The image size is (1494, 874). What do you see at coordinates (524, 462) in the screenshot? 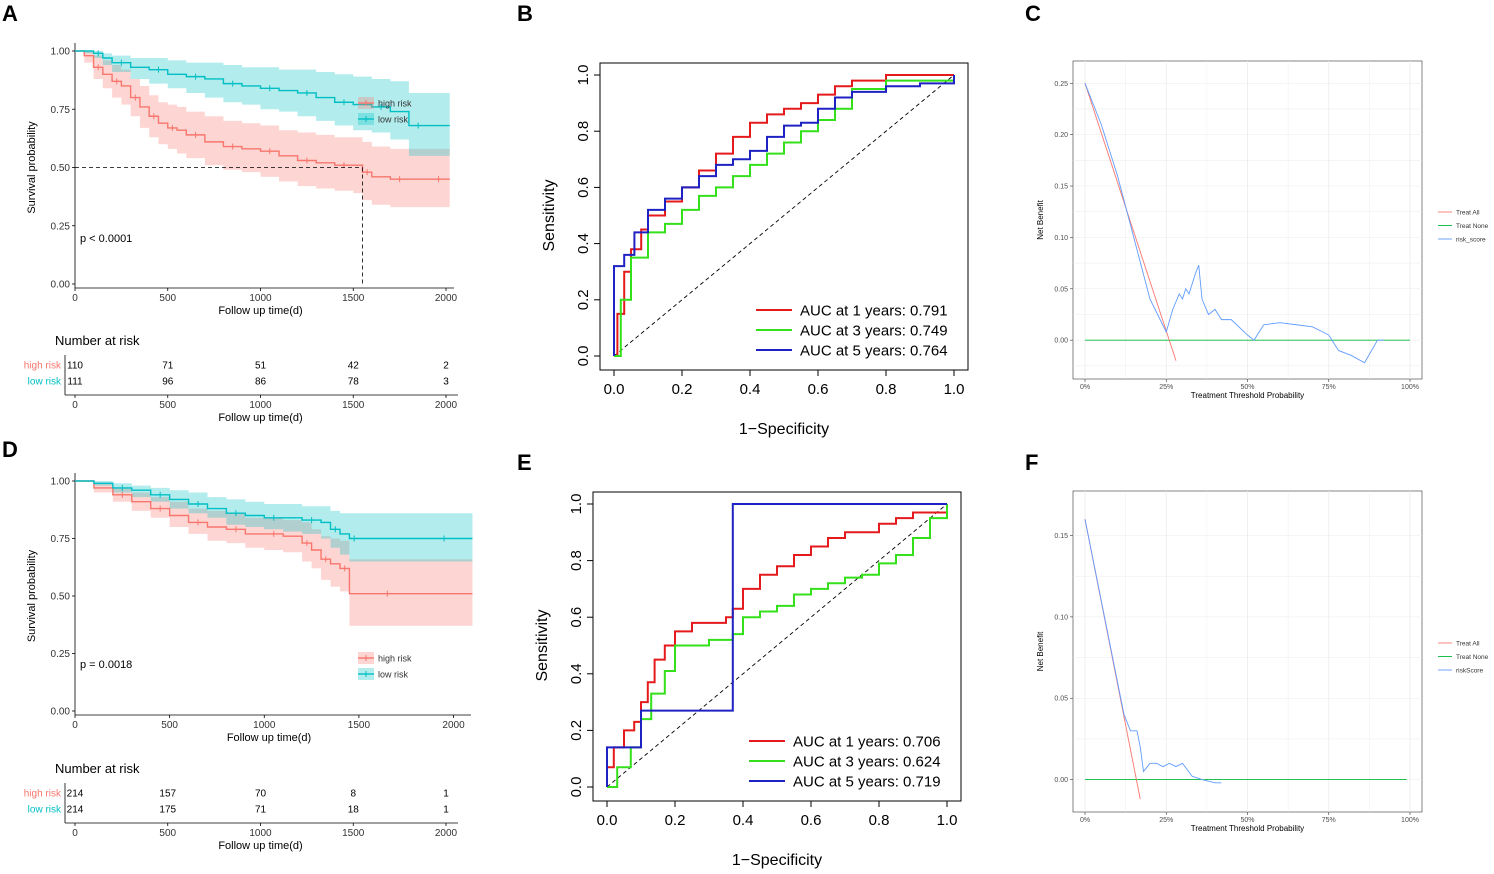
I see `panel-label-e: E` at bounding box center [524, 462].